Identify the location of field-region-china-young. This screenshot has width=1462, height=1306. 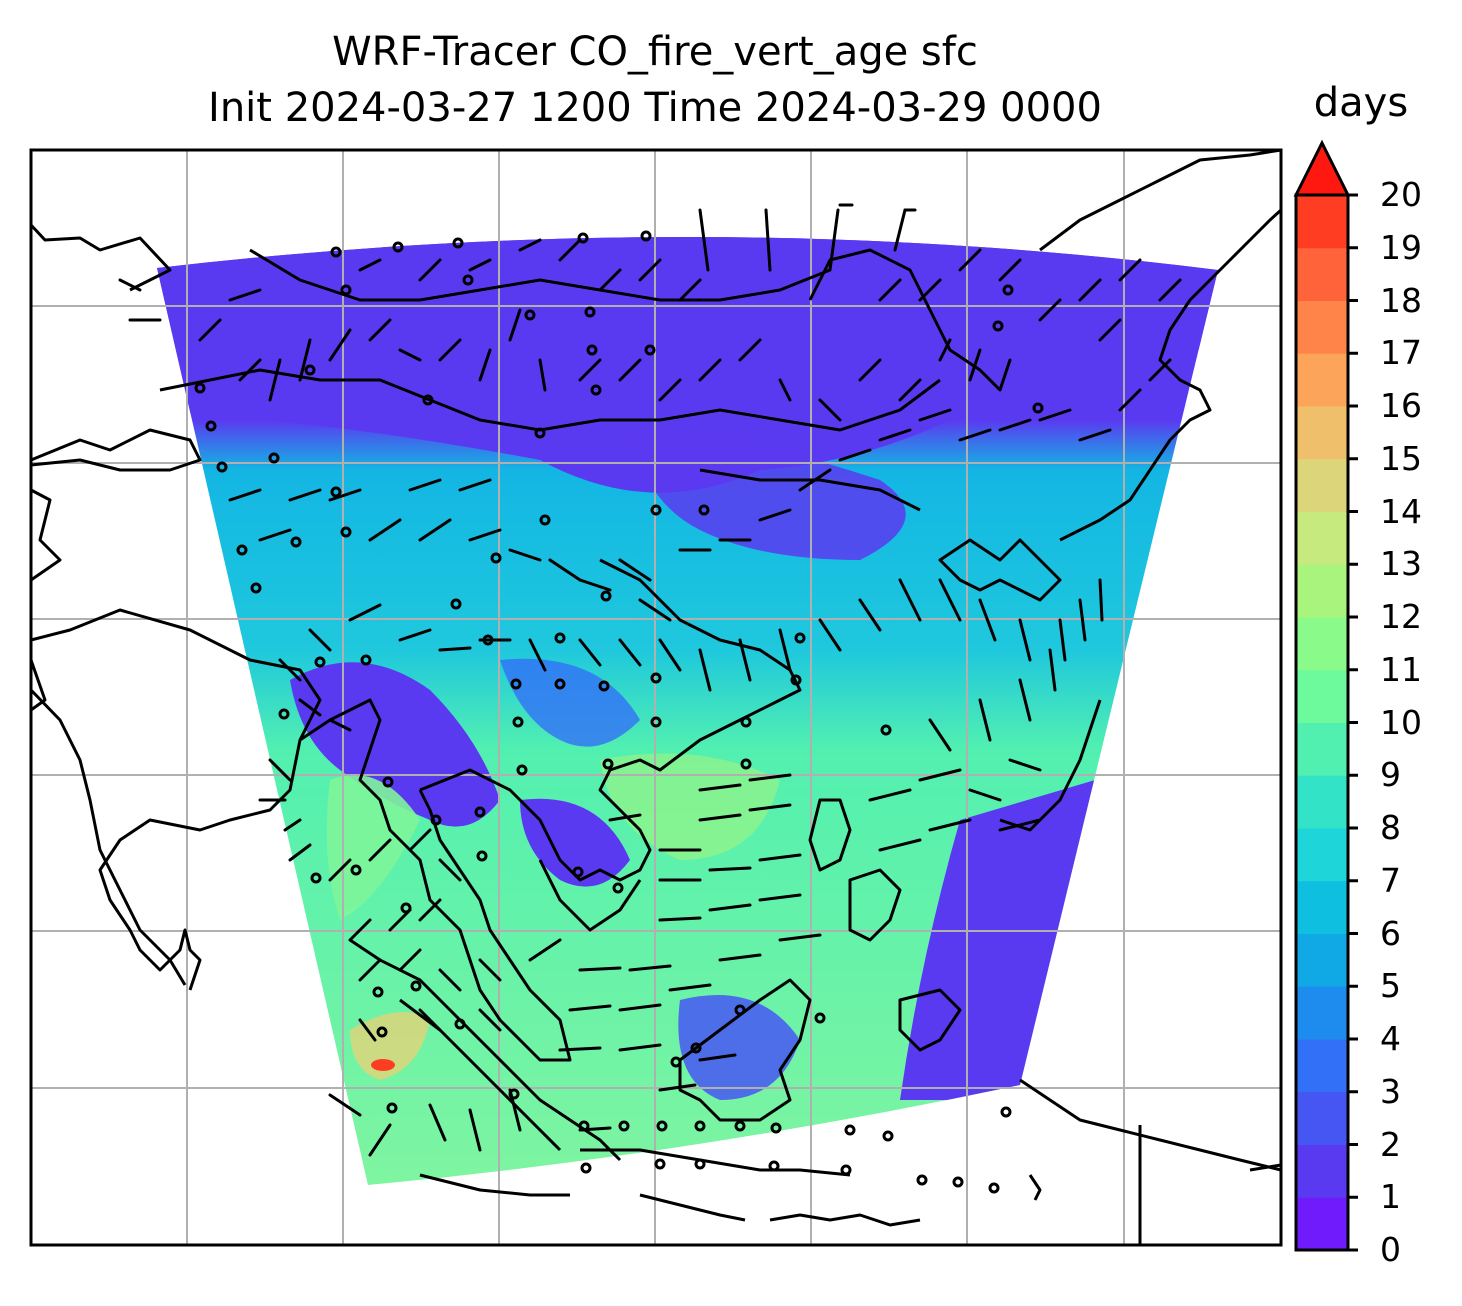
(768, 490).